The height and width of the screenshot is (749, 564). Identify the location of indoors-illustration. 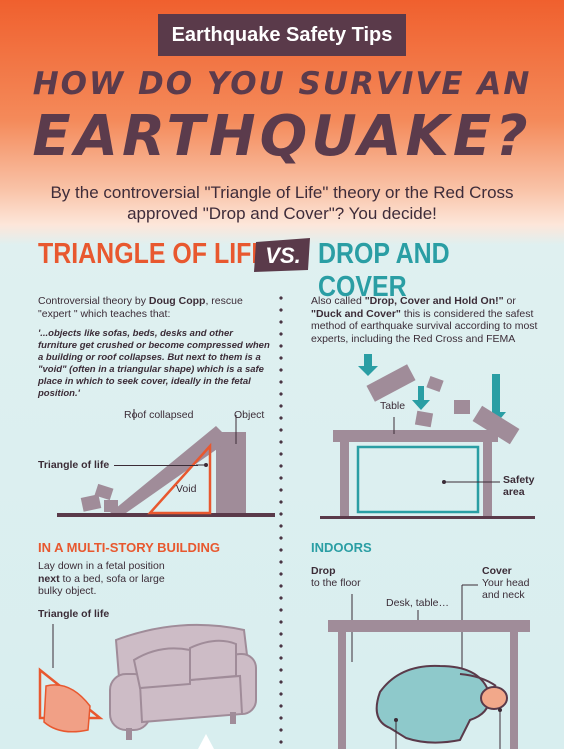
(429, 666).